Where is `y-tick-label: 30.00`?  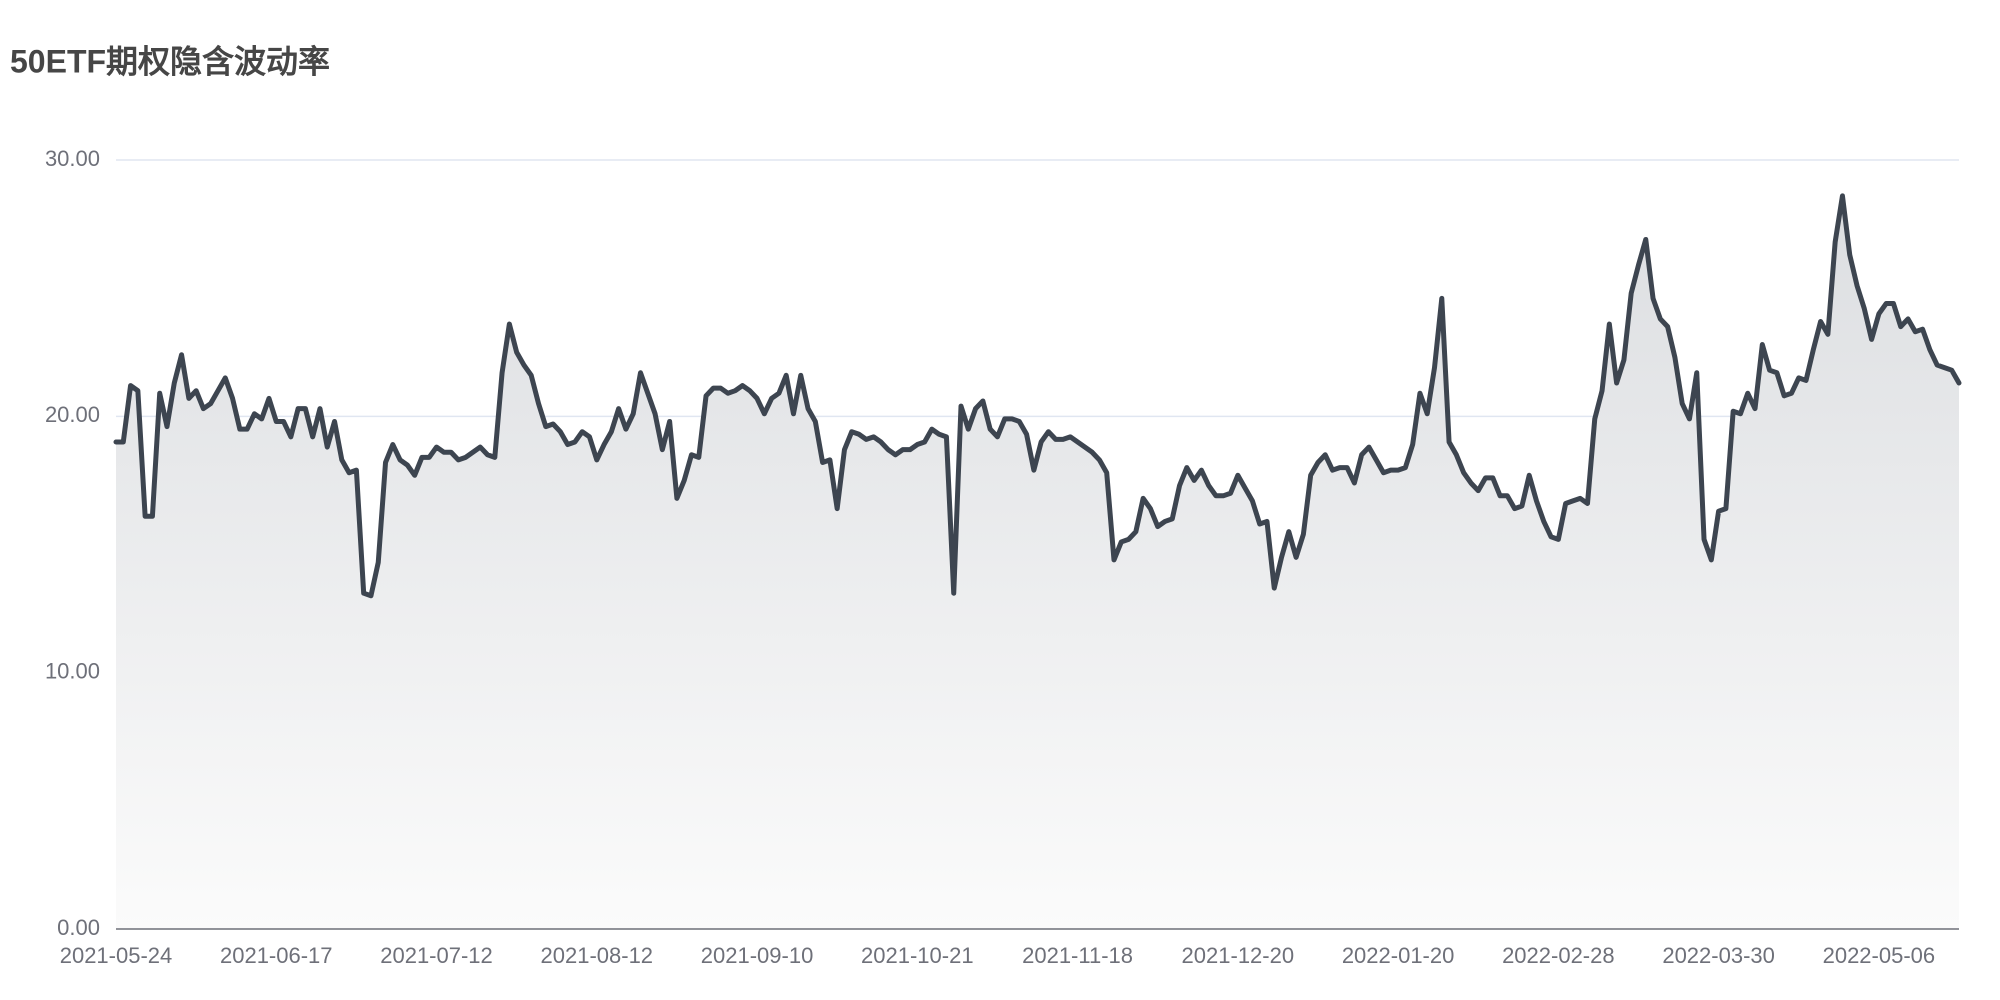 y-tick-label: 30.00 is located at coordinates (72, 158).